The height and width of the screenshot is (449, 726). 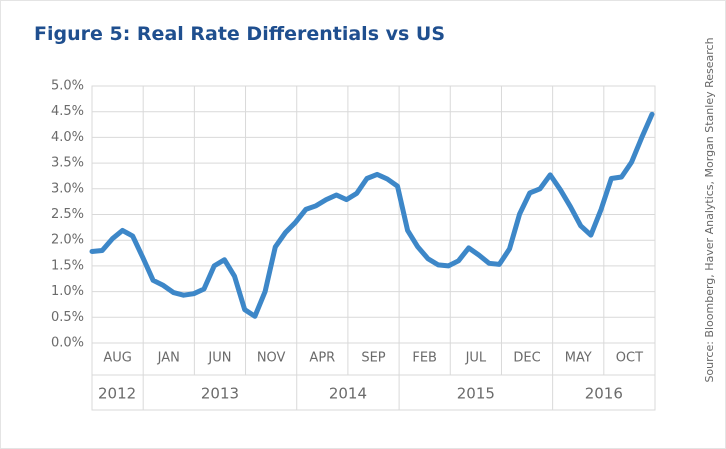 I want to click on y-tick-label: 3.0%, so click(x=67, y=188).